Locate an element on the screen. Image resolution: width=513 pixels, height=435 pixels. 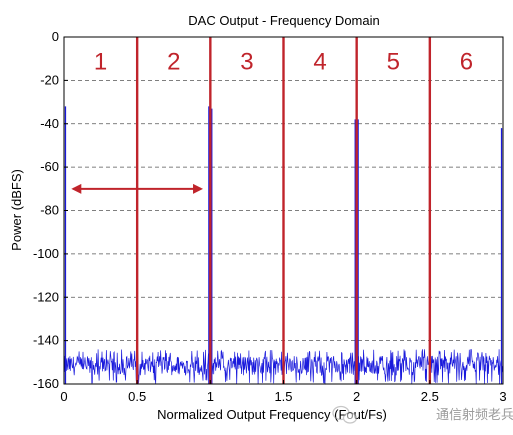
x-tick-label: 0.5 is located at coordinates (137, 396).